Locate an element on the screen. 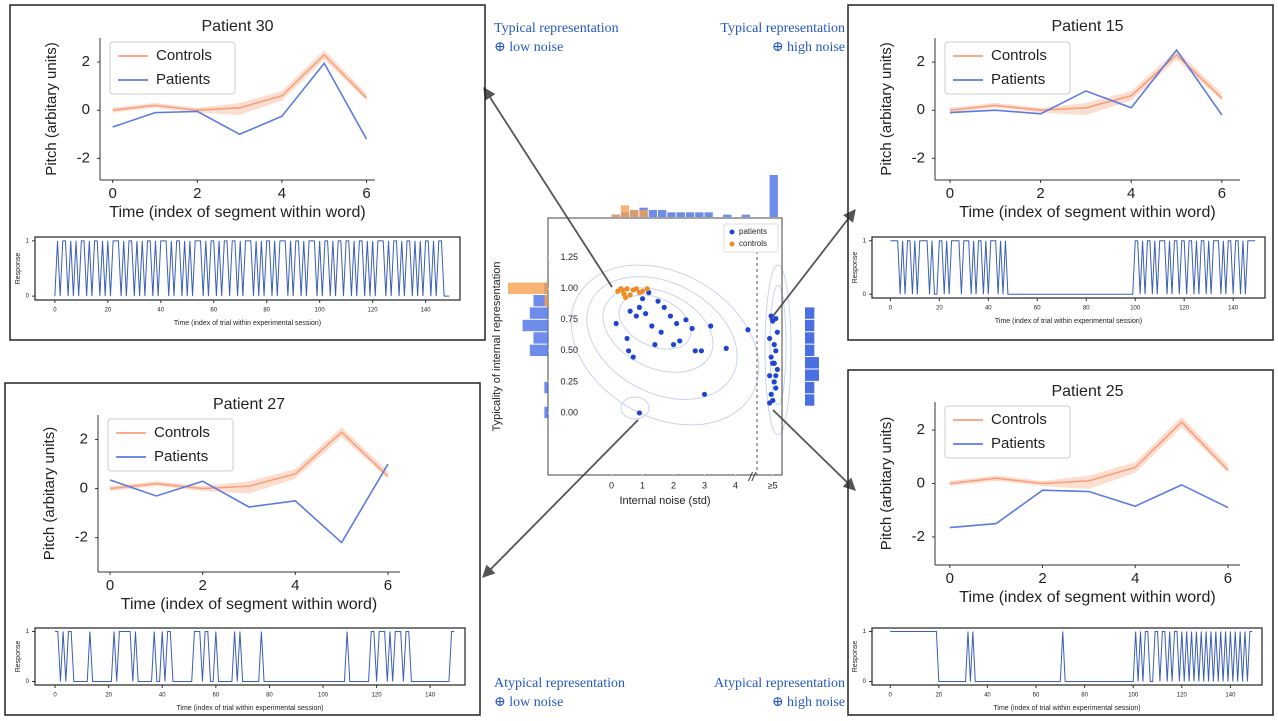  x-axis-label: Internal noise (std) is located at coordinates (664, 501).